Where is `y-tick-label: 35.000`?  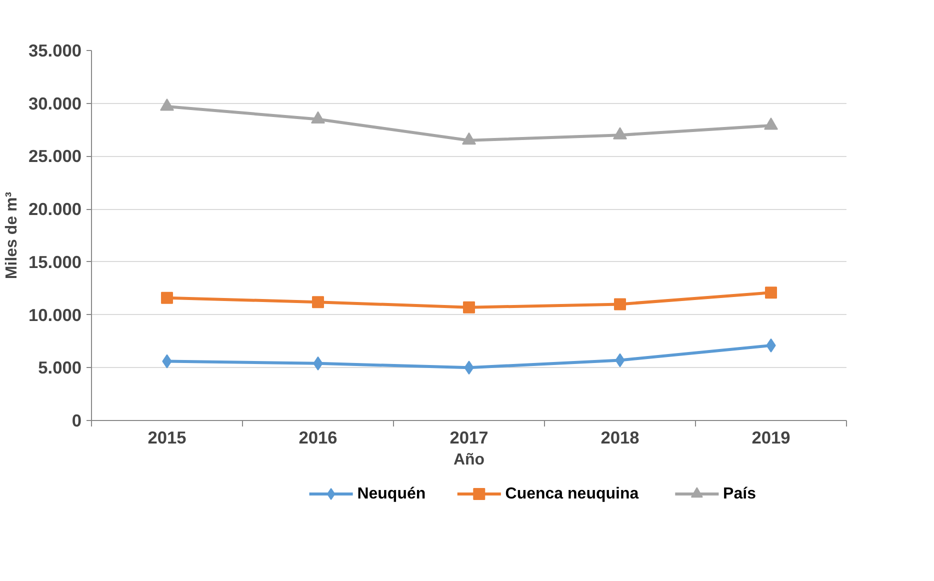 y-tick-label: 35.000 is located at coordinates (55, 50).